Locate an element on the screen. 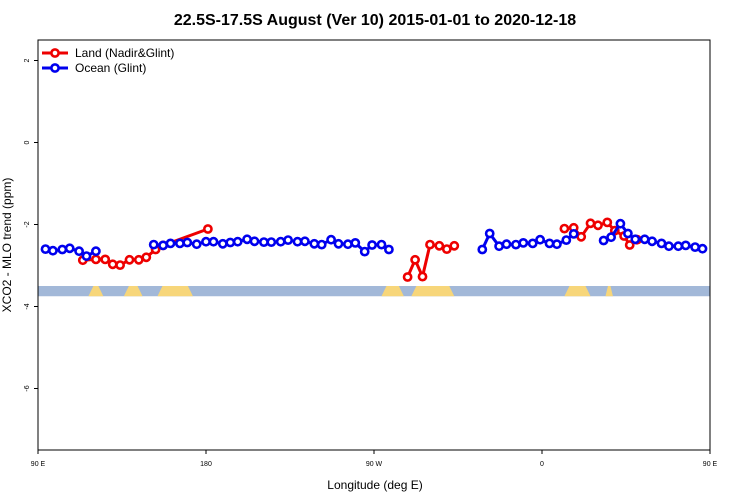 The height and width of the screenshot is (500, 750). x-tick-label: 90 W is located at coordinates (374, 464).